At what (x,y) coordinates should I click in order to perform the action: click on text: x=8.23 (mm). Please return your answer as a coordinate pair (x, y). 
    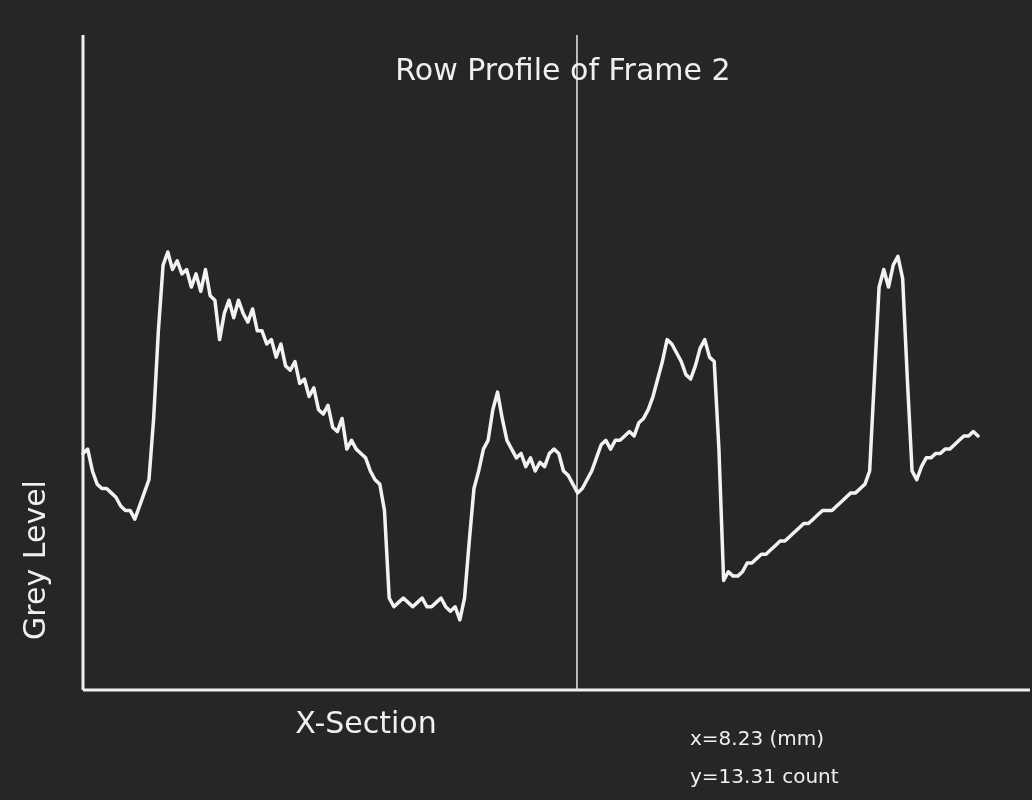
    Looking at the image, I should click on (757, 738).